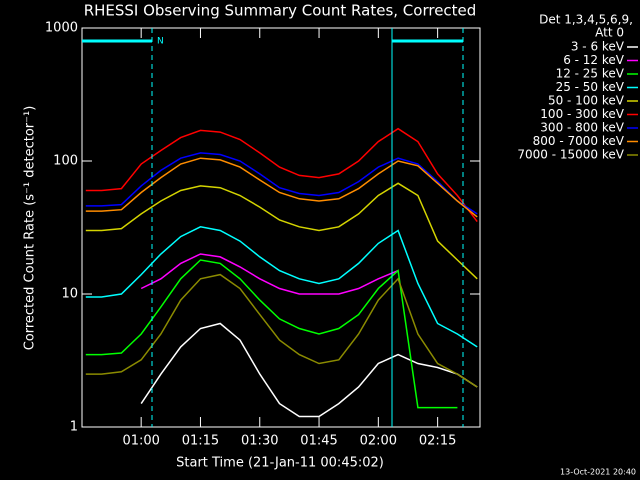 This screenshot has height=480, width=640. I want to click on timestamp: 13-Oct-2021 20:40, so click(598, 472).